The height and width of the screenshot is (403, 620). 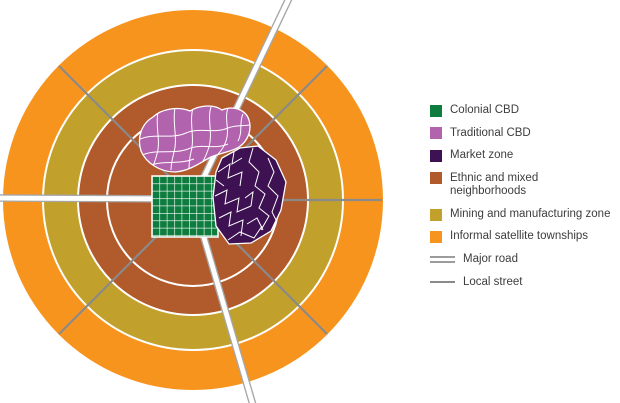 I want to click on traditional-cbd-swatch-icon, so click(x=436, y=133).